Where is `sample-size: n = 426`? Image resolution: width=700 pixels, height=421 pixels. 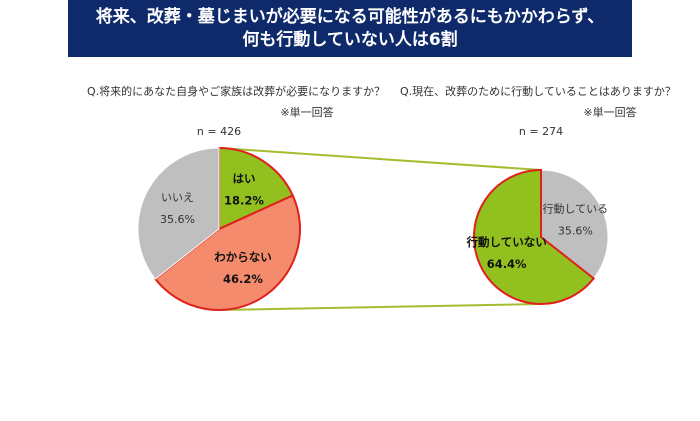 sample-size: n = 426 is located at coordinates (219, 131).